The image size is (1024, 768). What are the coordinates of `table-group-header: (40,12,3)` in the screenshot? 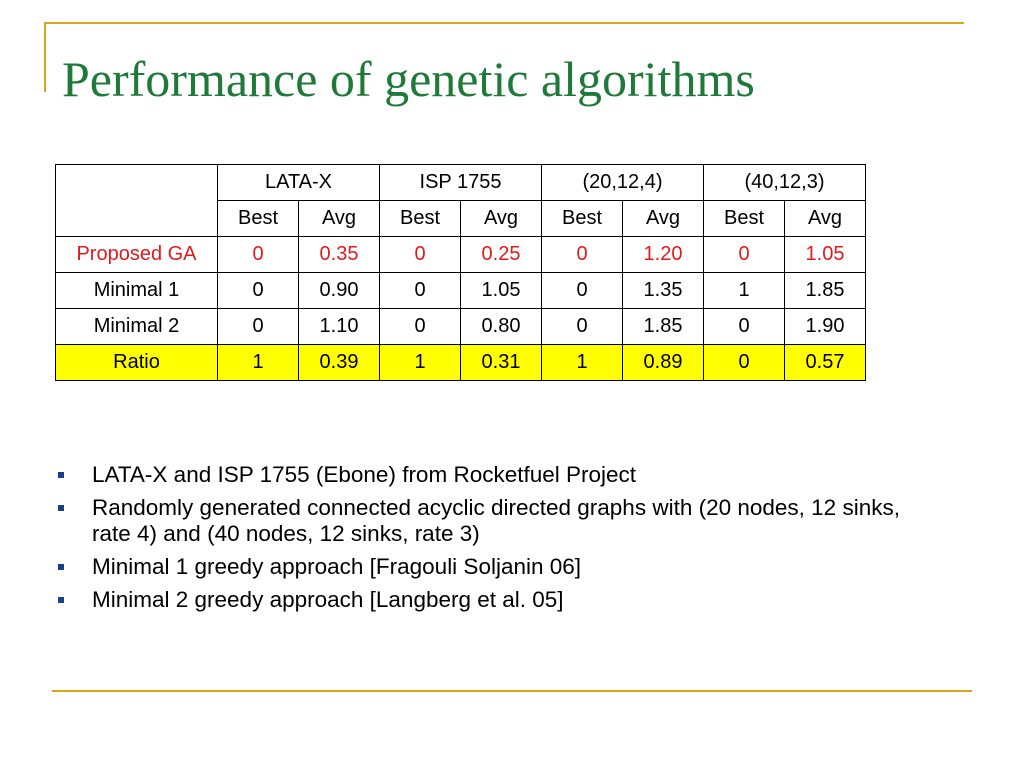 It's located at (784, 182).